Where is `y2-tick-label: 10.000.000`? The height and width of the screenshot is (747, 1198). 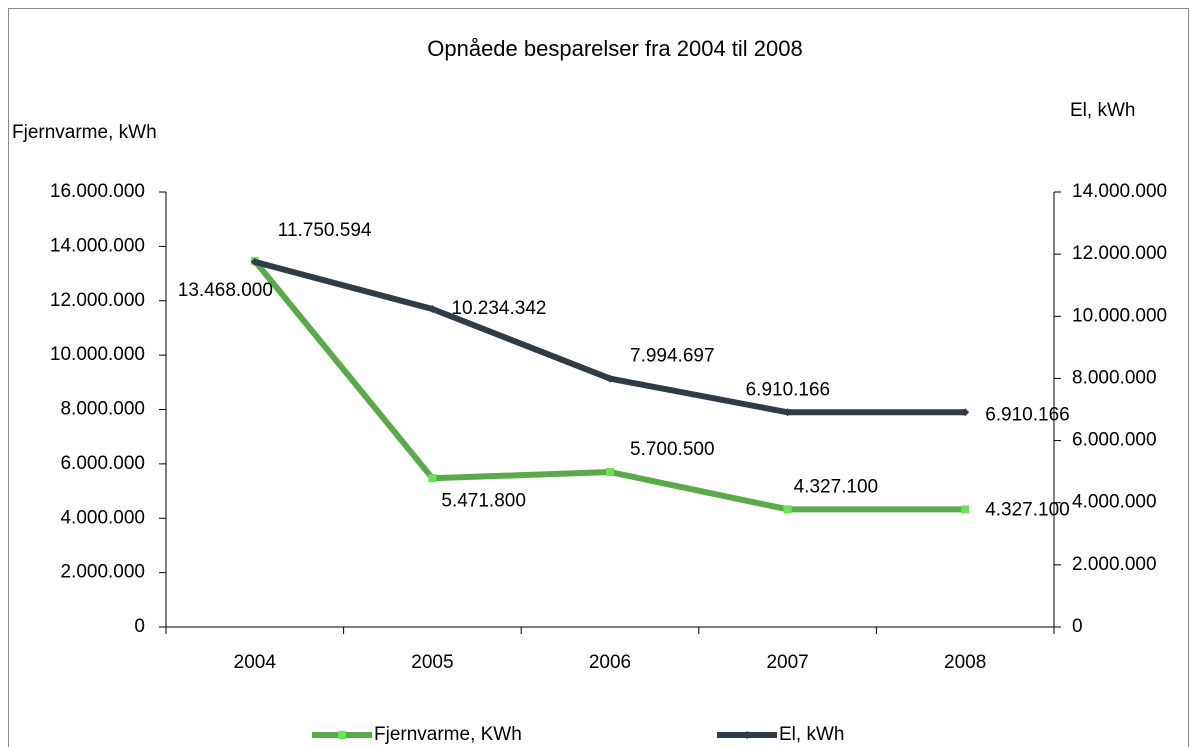
y2-tick-label: 10.000.000 is located at coordinates (1119, 315).